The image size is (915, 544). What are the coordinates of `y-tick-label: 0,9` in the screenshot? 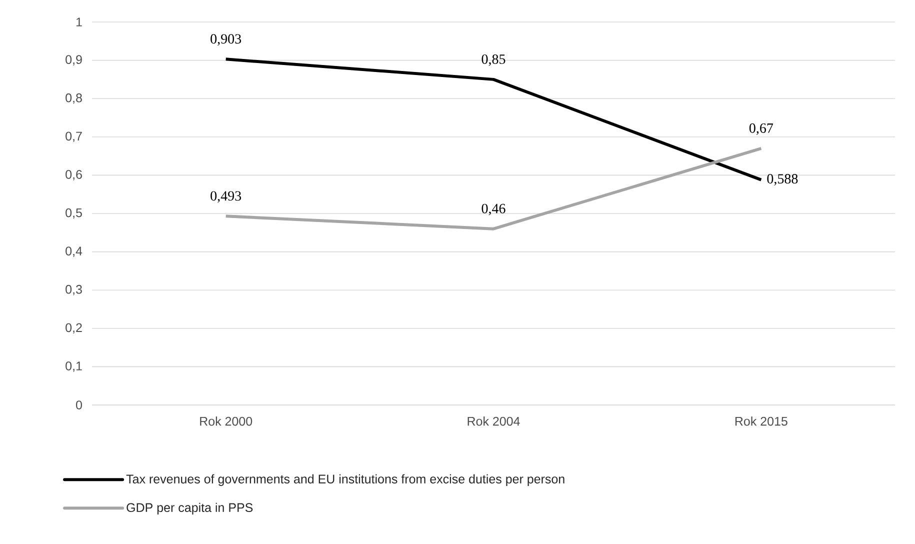 It's located at (74, 60).